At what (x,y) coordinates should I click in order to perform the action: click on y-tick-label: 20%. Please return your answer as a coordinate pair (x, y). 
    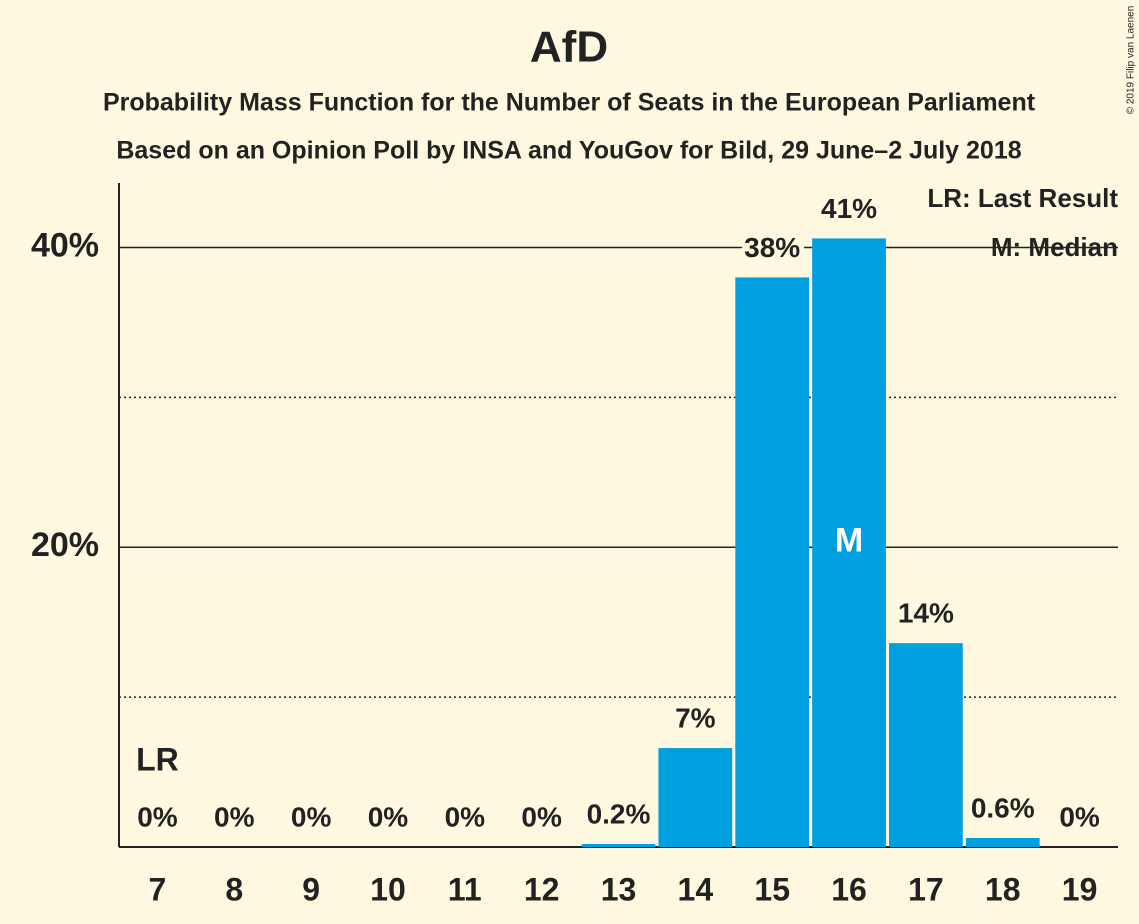
    Looking at the image, I should click on (65, 545).